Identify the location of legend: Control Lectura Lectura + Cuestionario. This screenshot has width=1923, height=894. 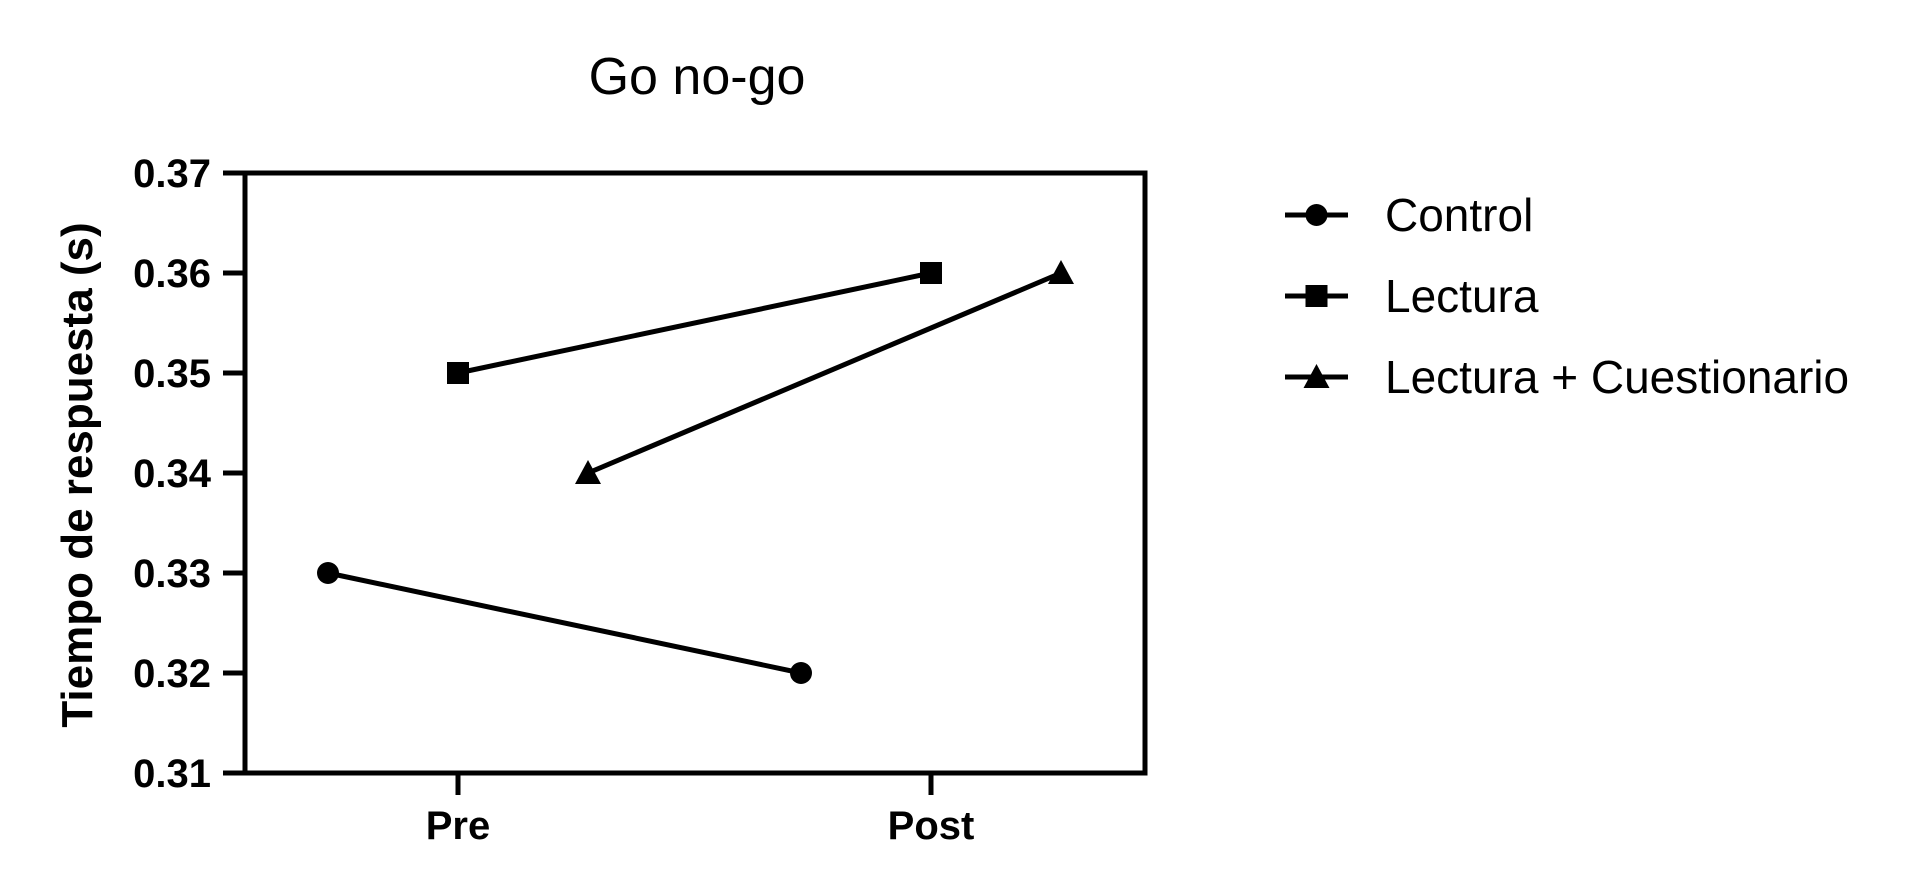
(1567, 296).